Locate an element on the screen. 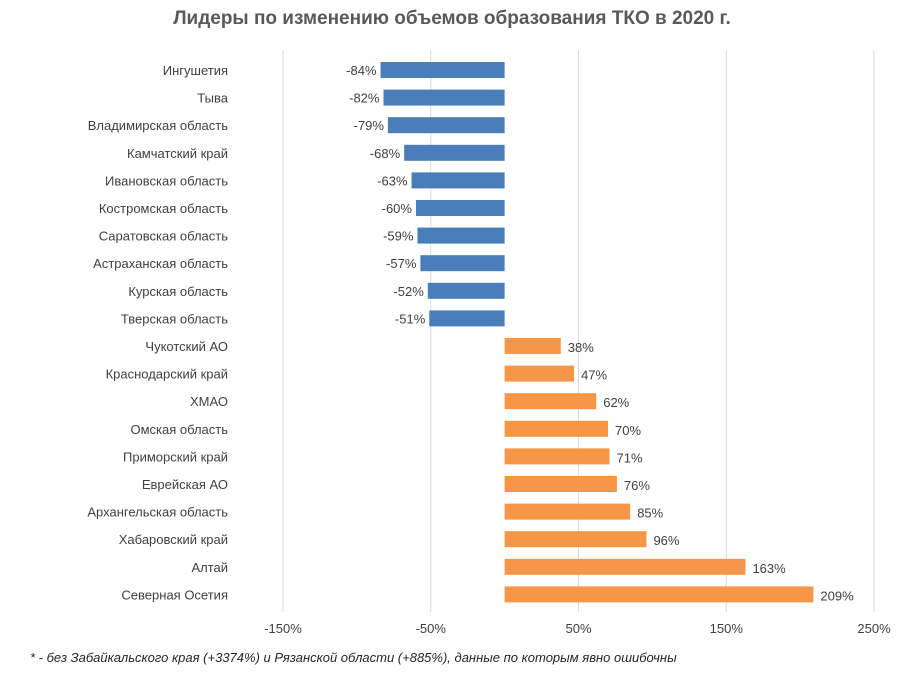 This screenshot has width=904, height=680. data-label: -51% is located at coordinates (410, 318).